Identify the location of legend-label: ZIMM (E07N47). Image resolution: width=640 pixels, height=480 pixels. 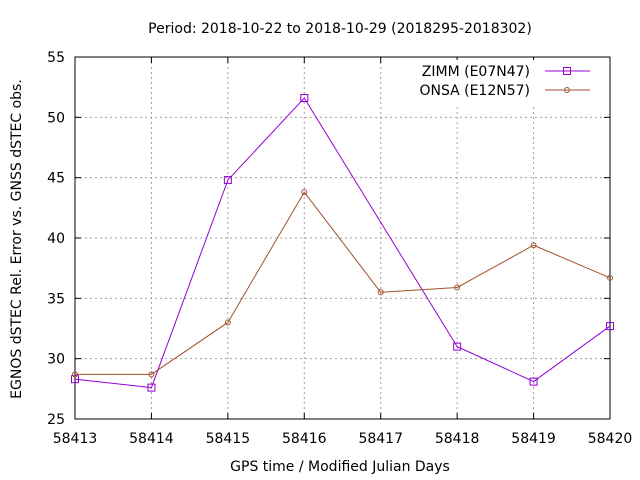
(476, 72).